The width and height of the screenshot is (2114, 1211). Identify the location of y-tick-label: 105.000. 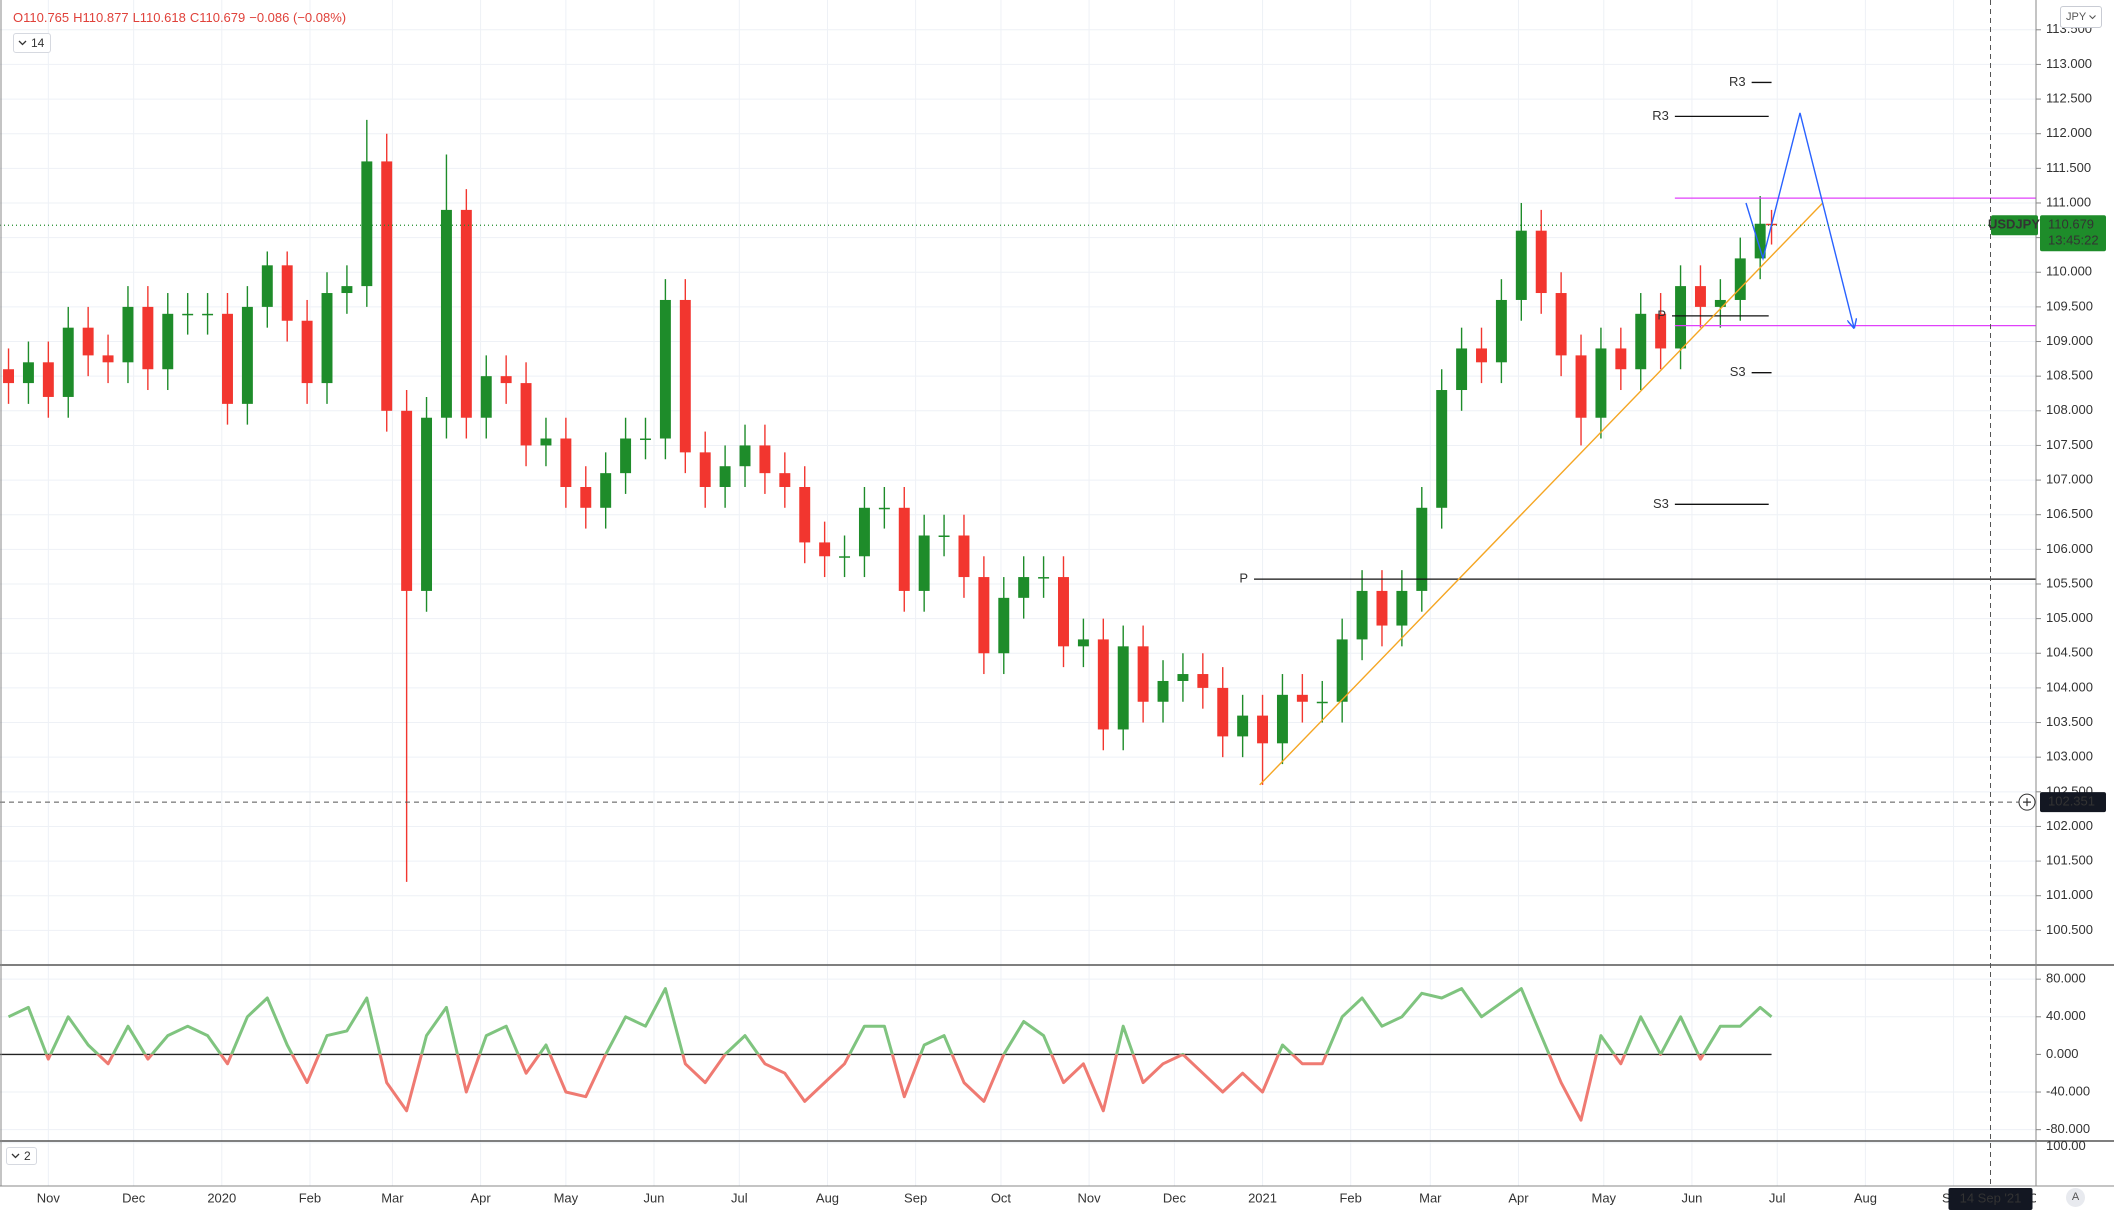
(2069, 617).